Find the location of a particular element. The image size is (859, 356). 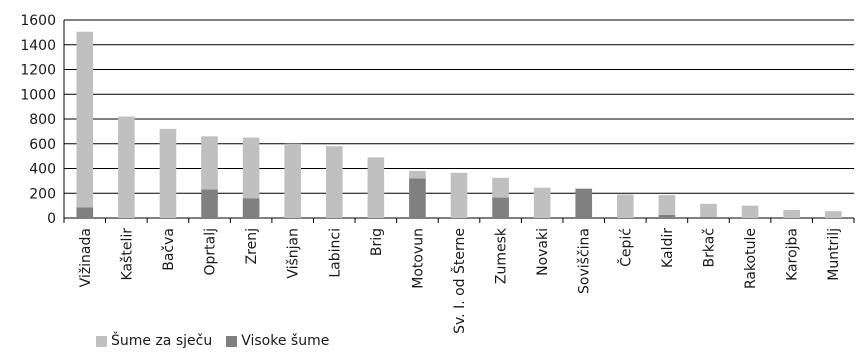

y-tick-label: 400 is located at coordinates (42, 170).